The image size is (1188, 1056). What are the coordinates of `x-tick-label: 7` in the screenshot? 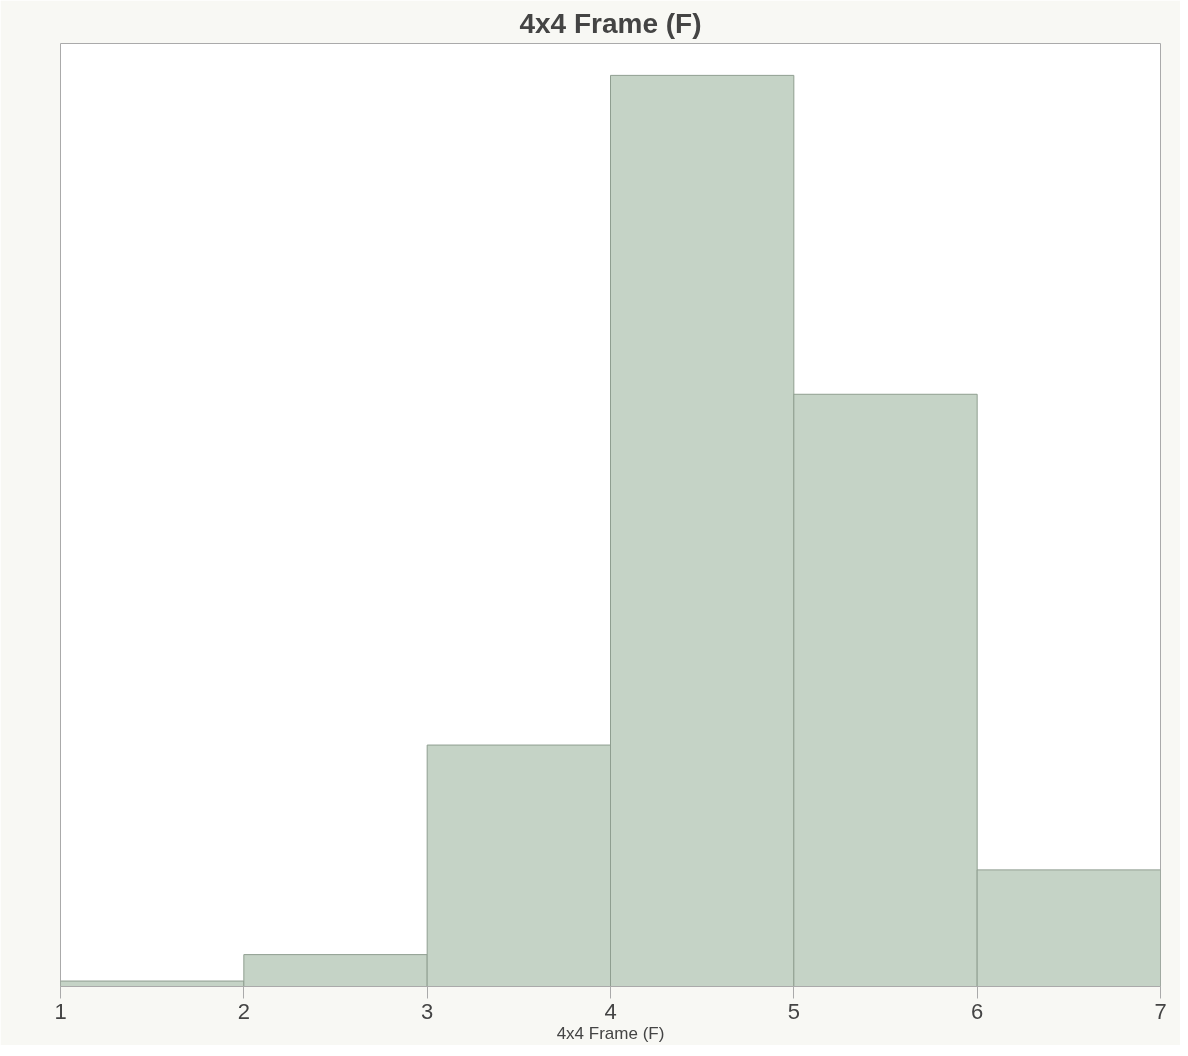 It's located at (1160, 1011).